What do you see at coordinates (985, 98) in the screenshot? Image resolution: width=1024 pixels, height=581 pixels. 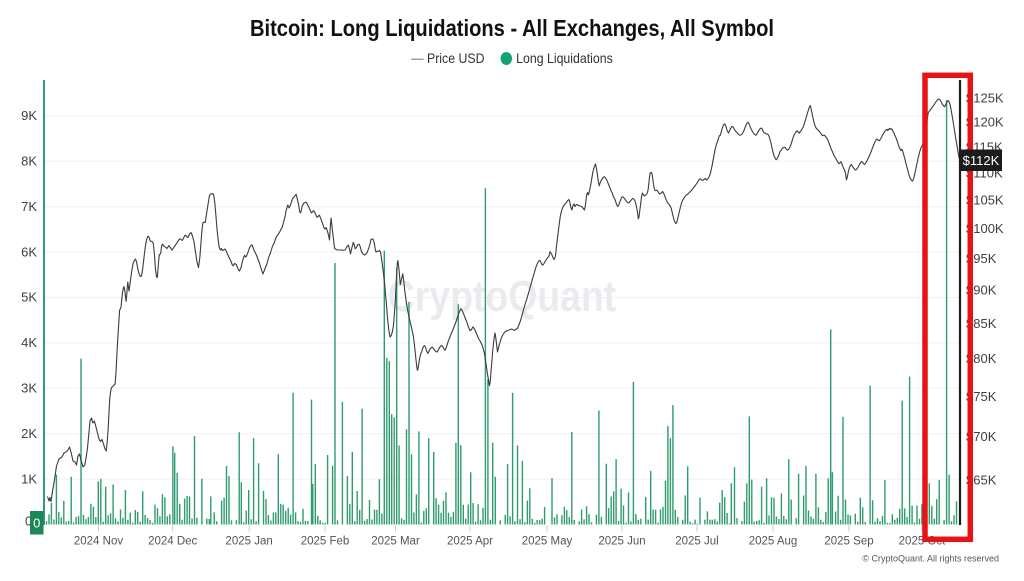 I see `svg-text: $125K` at bounding box center [985, 98].